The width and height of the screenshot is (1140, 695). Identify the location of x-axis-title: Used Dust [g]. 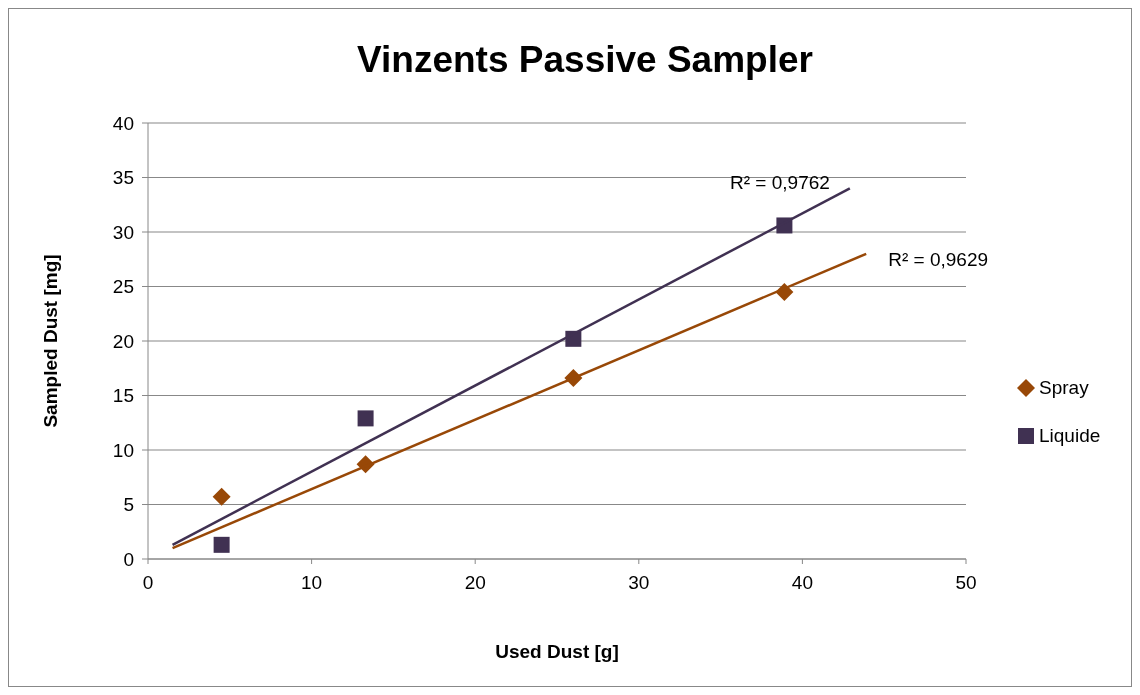
(557, 652).